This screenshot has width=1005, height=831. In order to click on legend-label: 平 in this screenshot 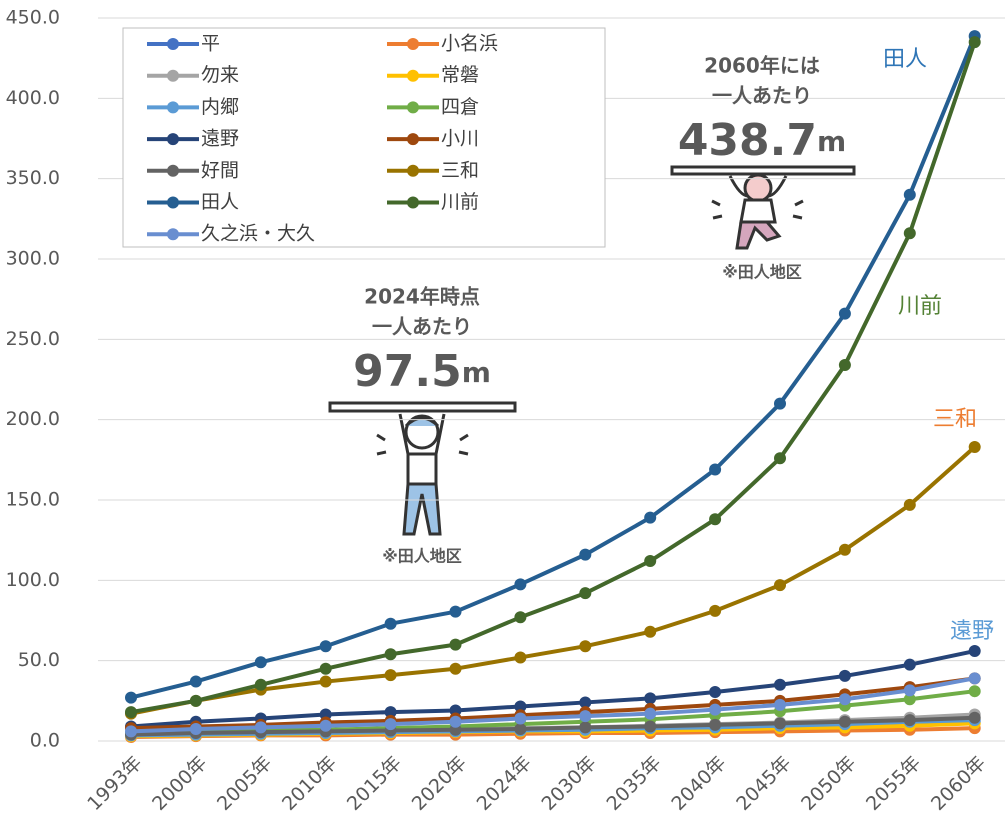, I will do `click(210, 44)`.